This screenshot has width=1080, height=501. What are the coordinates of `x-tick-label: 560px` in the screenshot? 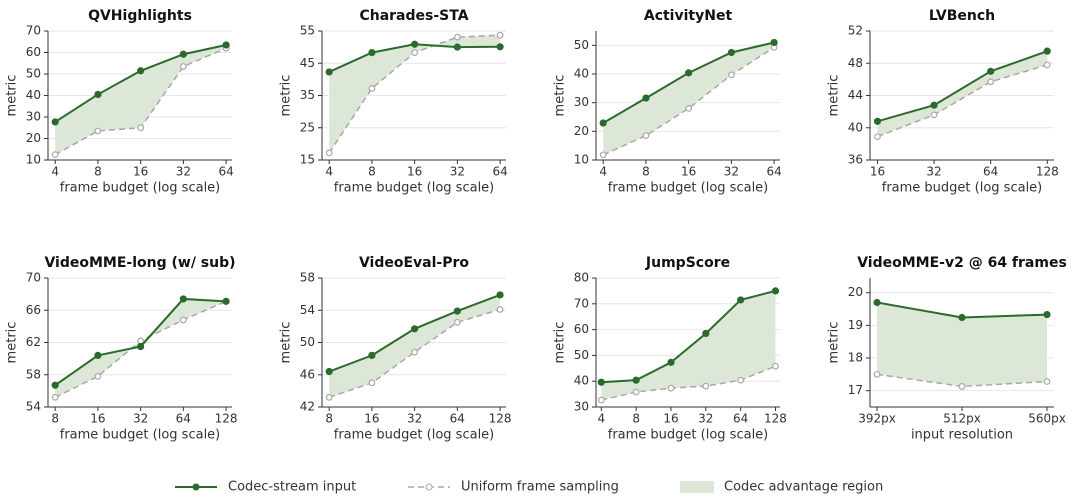 It's located at (1047, 419).